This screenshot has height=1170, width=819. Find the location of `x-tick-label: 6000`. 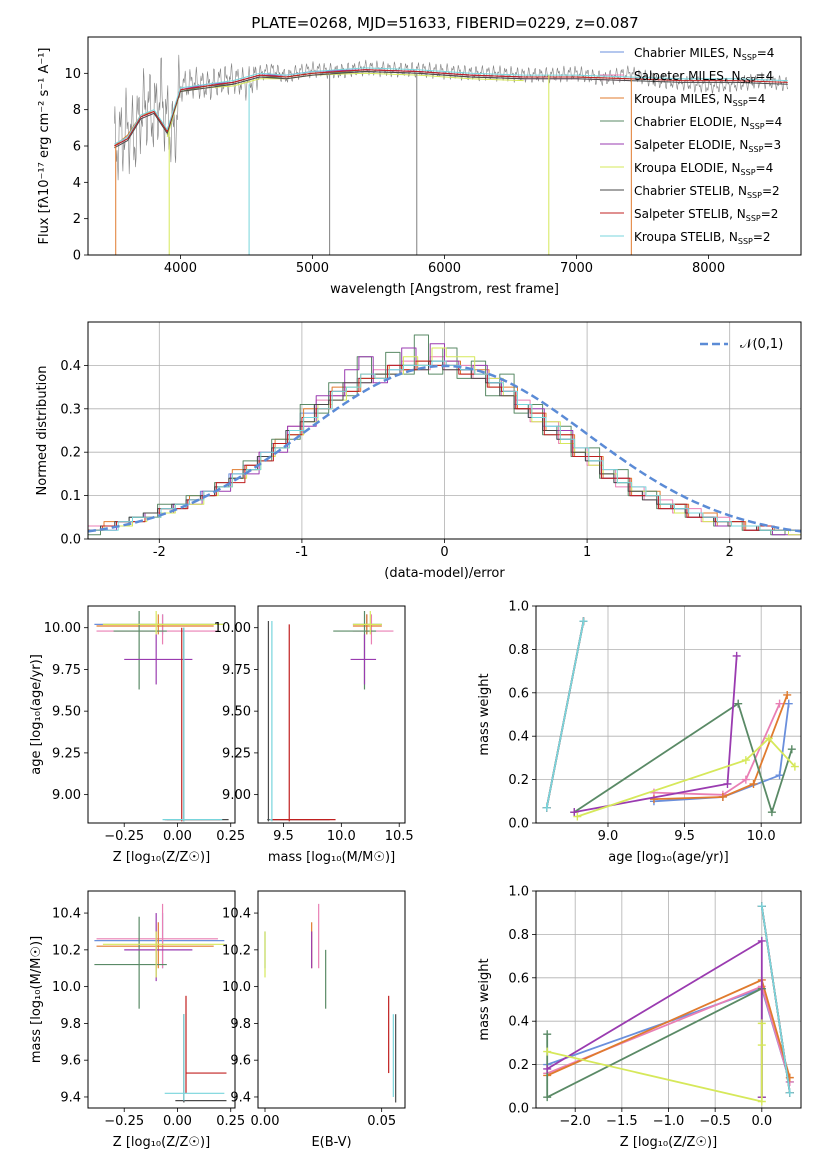

x-tick-label: 6000 is located at coordinates (444, 268).